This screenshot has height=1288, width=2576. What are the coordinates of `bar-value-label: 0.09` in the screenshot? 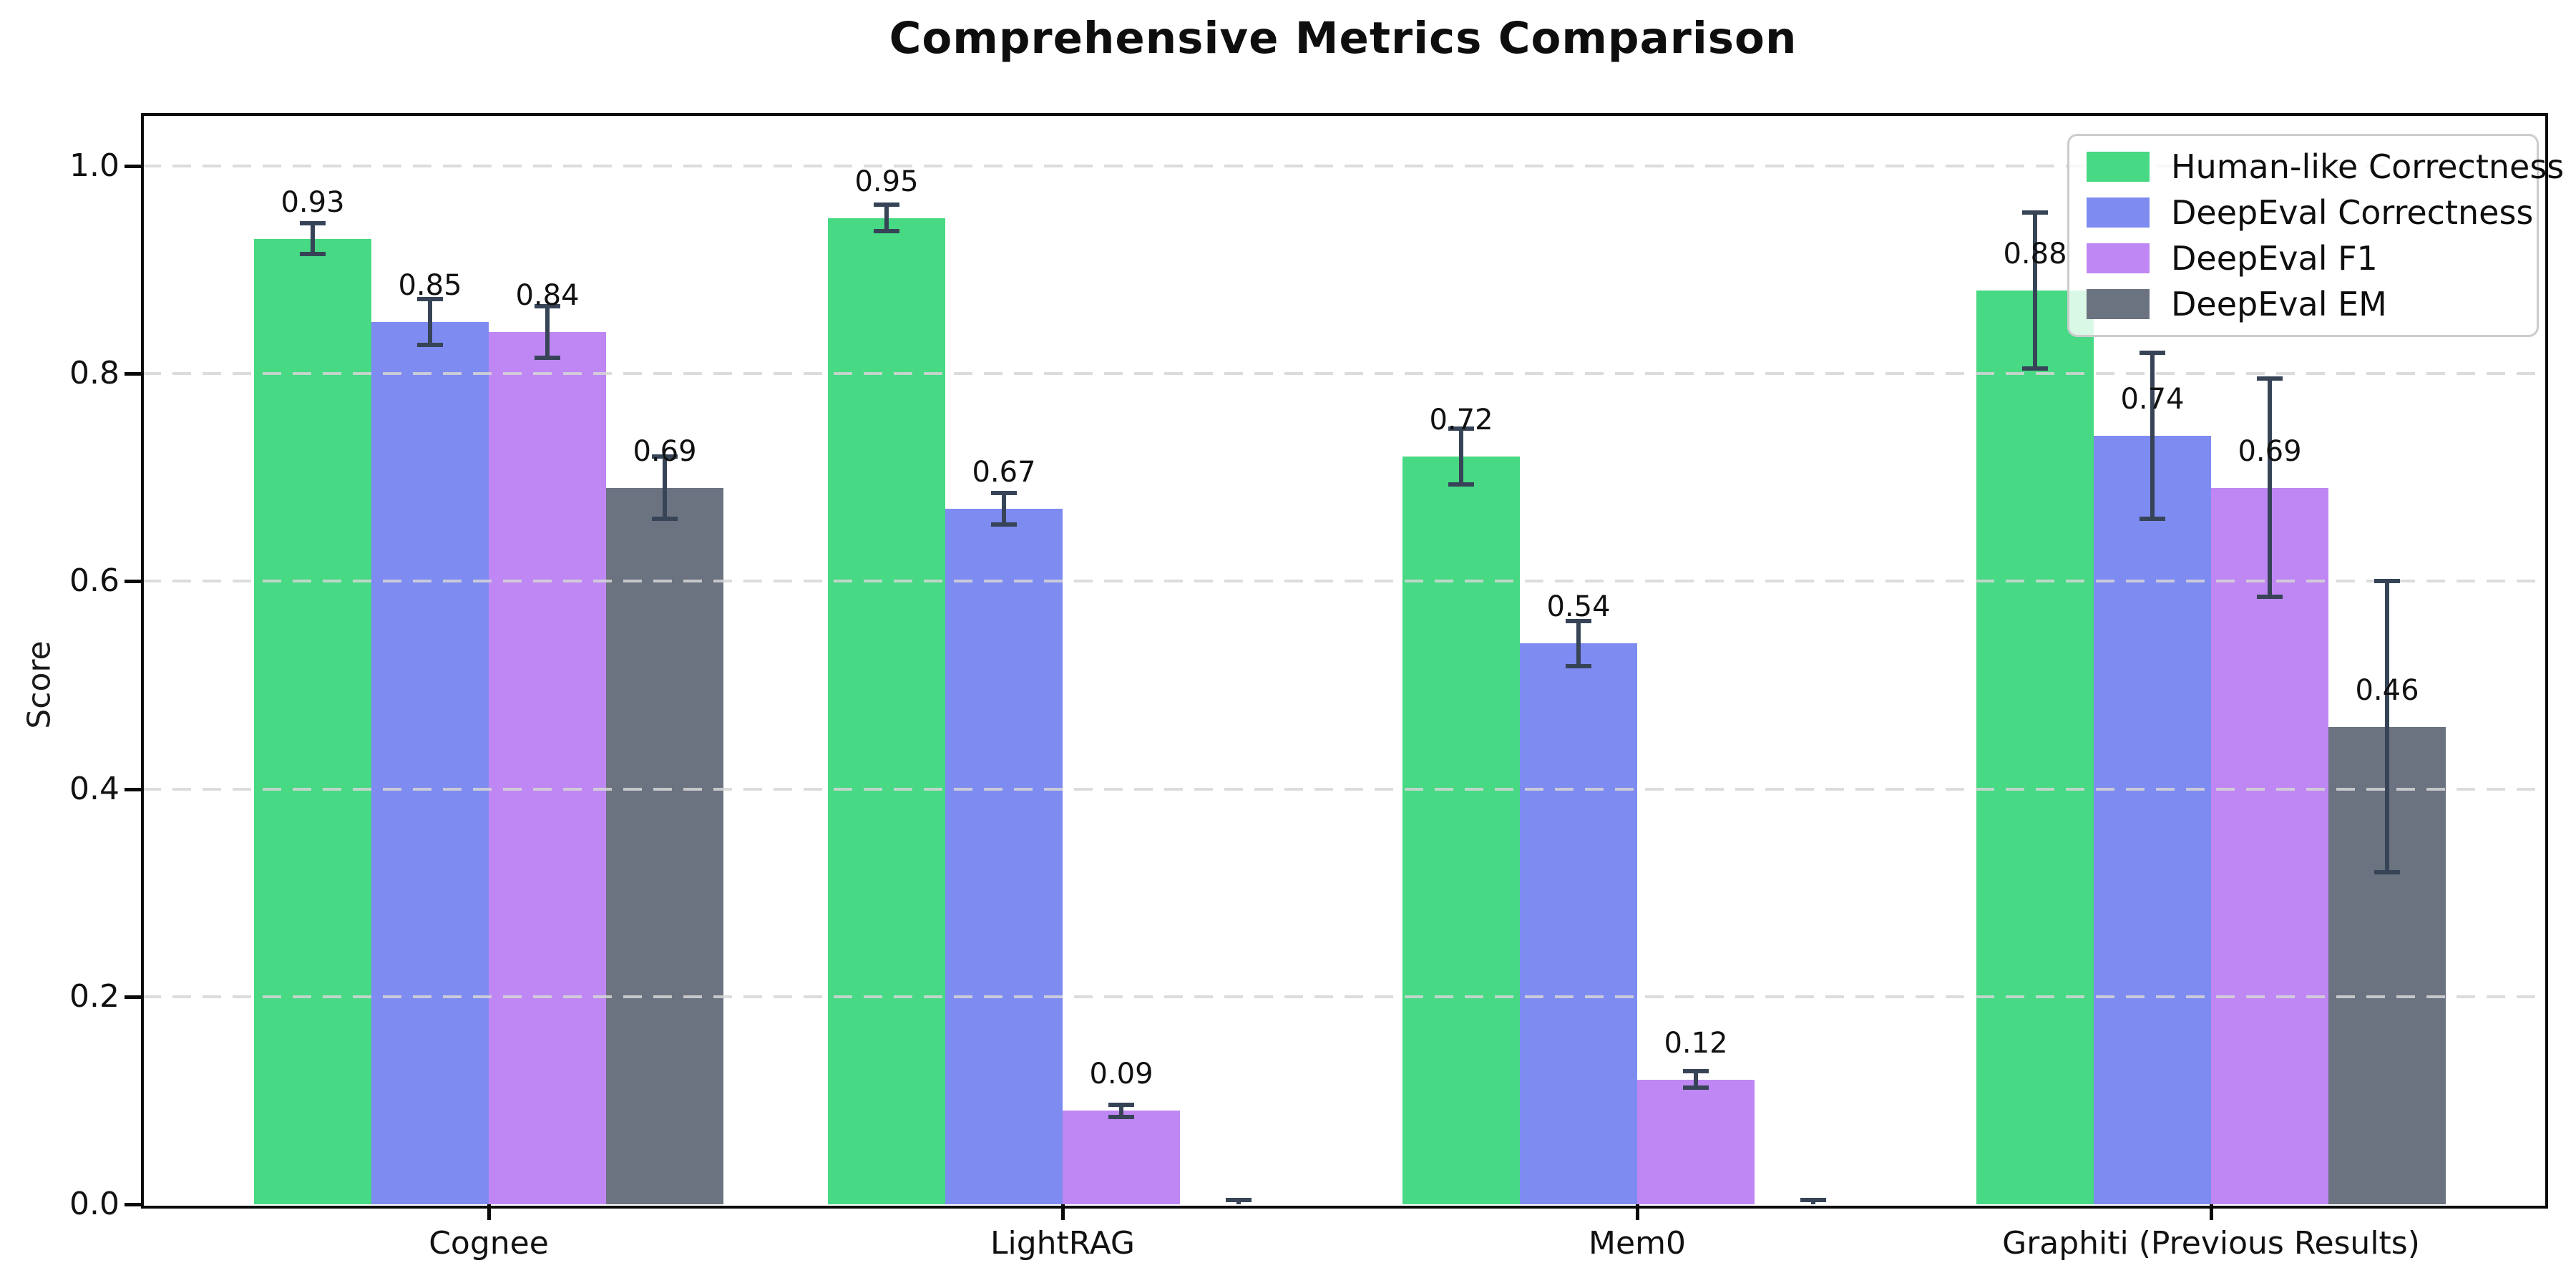 It's located at (1121, 1074).